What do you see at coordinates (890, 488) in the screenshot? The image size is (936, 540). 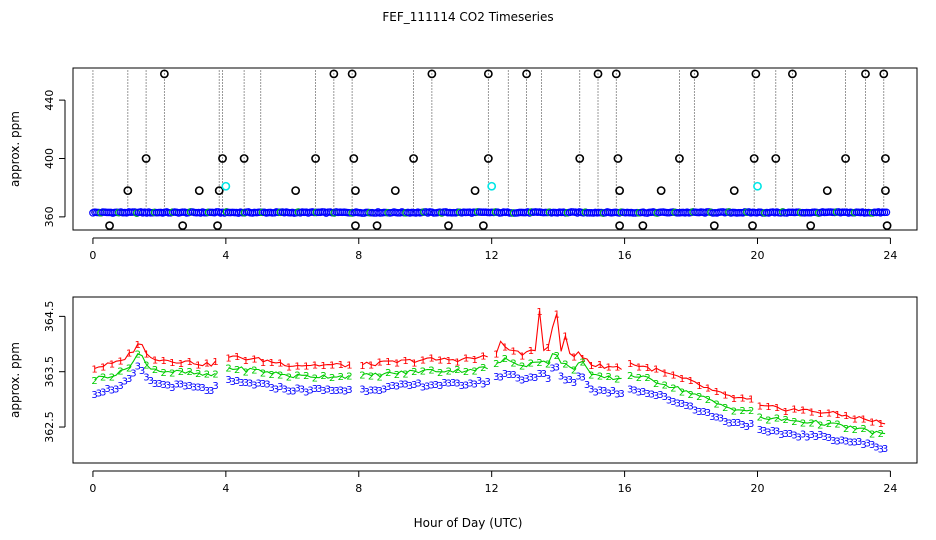 I see `bottom-x-tick-label: 24` at bounding box center [890, 488].